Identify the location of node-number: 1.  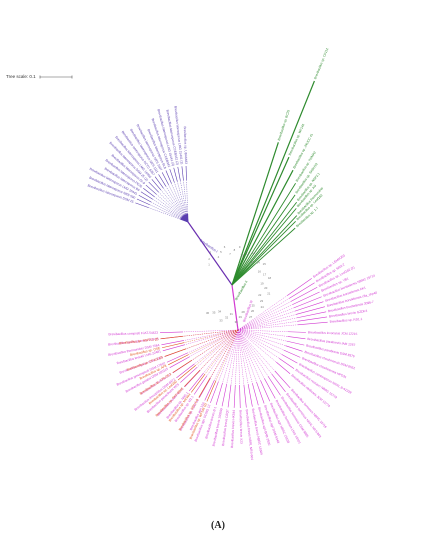
(209, 265).